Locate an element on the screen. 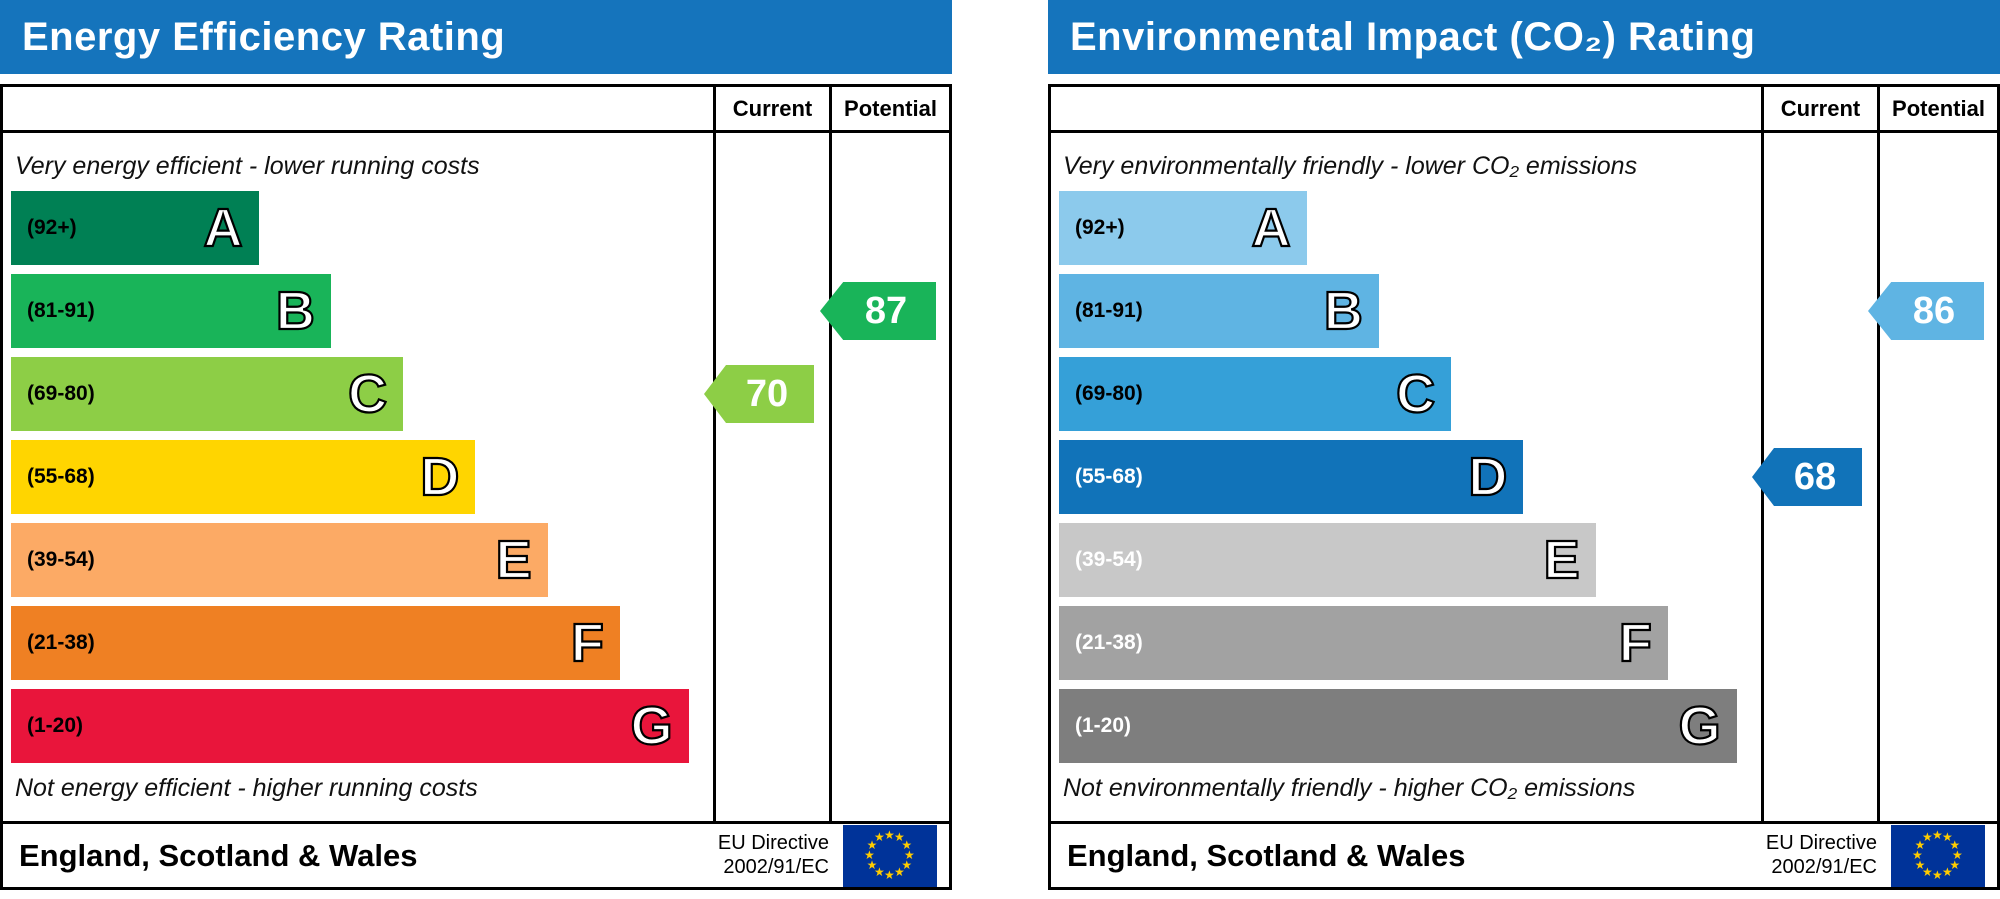 This screenshot has height=899, width=2000. potential-rating-value: 87 is located at coordinates (886, 311).